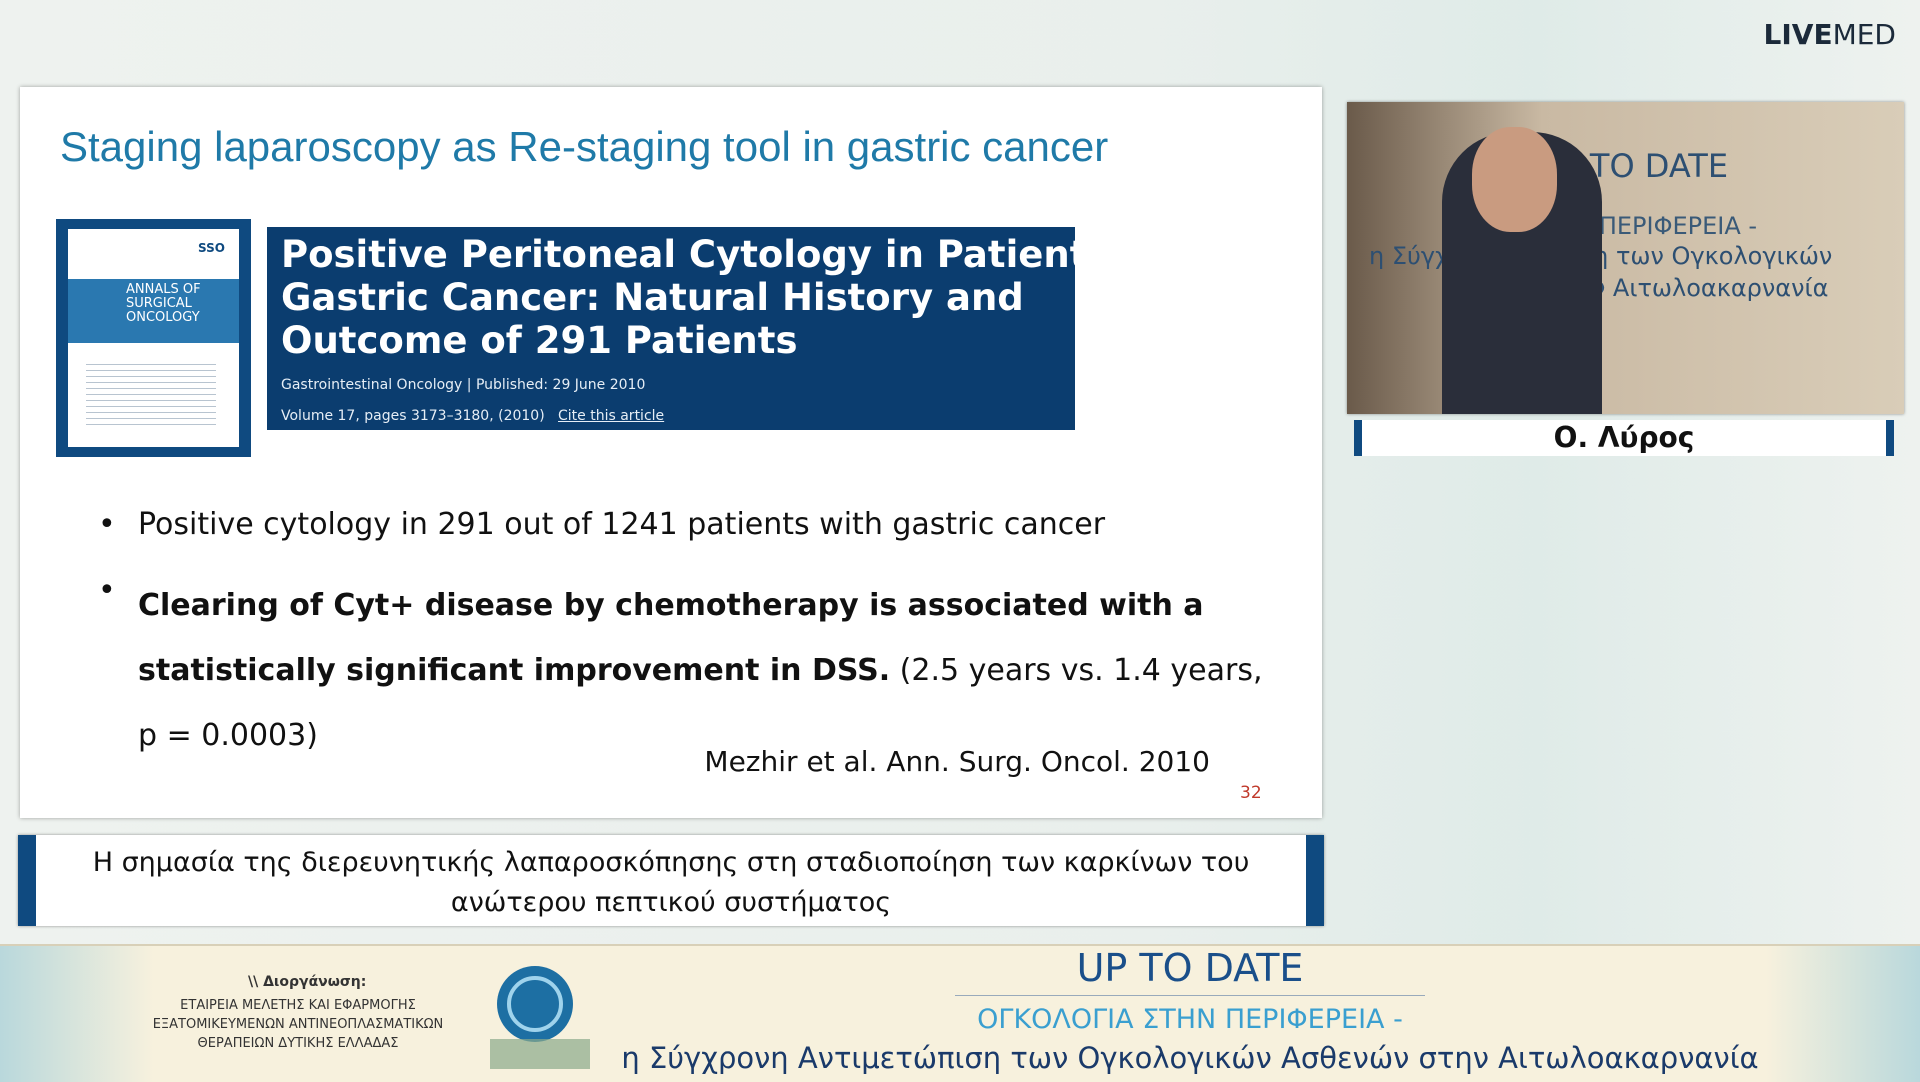  I want to click on conference-title: UP TO DATE, so click(1190, 968).